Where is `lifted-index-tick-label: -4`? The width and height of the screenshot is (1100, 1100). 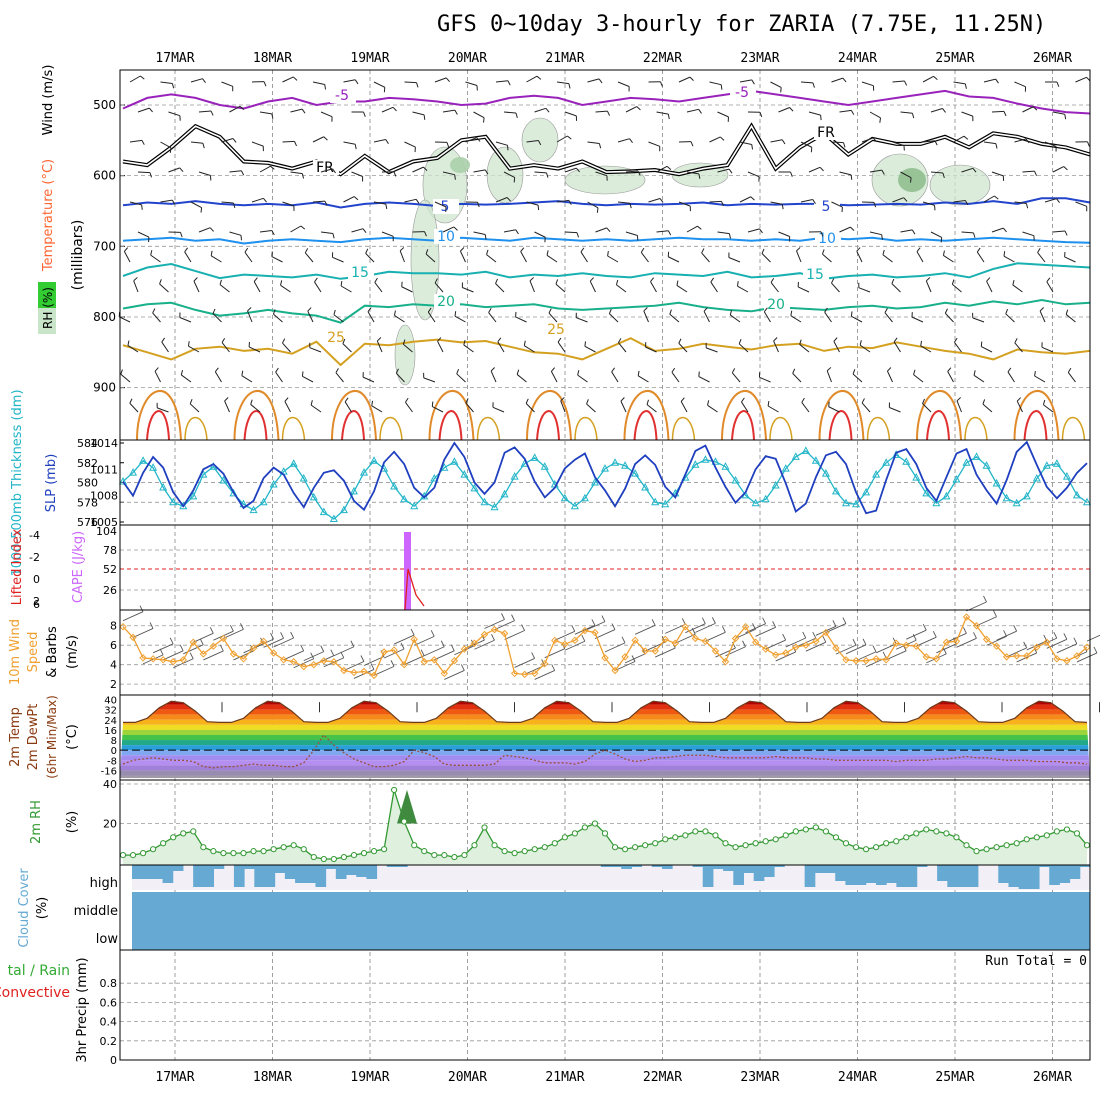
lifted-index-tick-label: -4 is located at coordinates (34, 535).